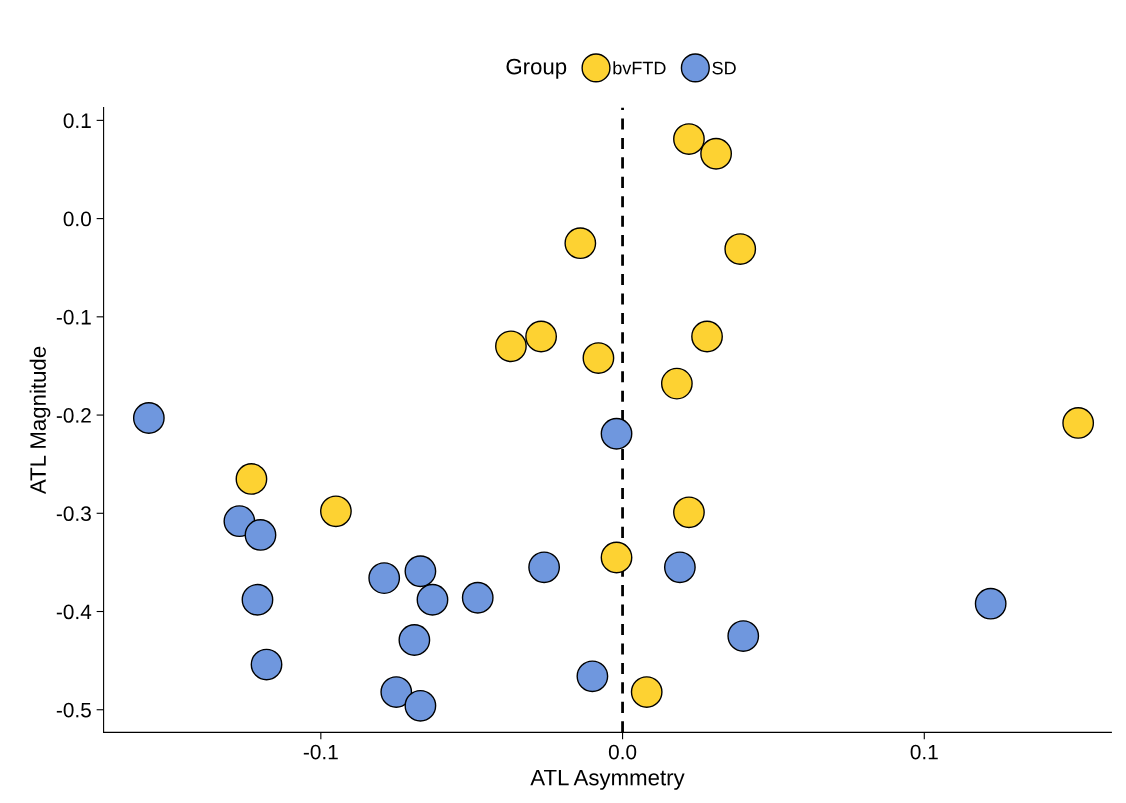  I want to click on y-tick-label: -0.4, so click(74, 612).